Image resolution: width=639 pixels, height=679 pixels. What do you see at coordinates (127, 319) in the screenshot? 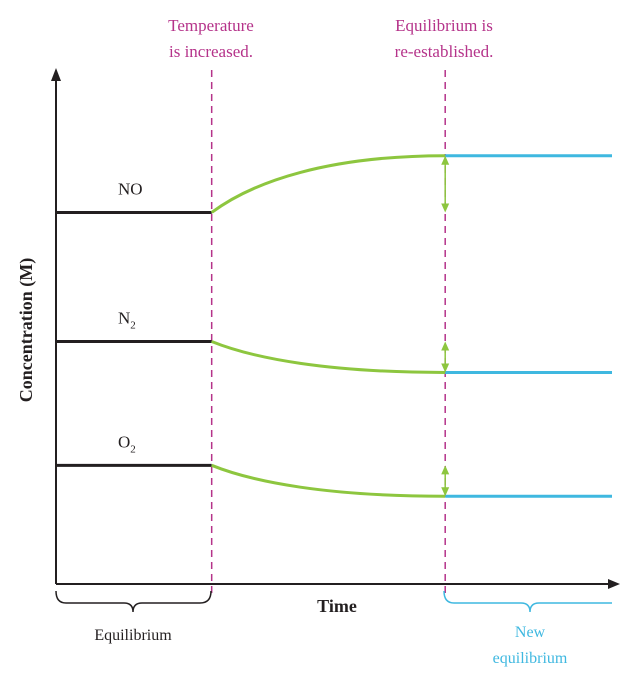
I see `series-n2-label: N2` at bounding box center [127, 319].